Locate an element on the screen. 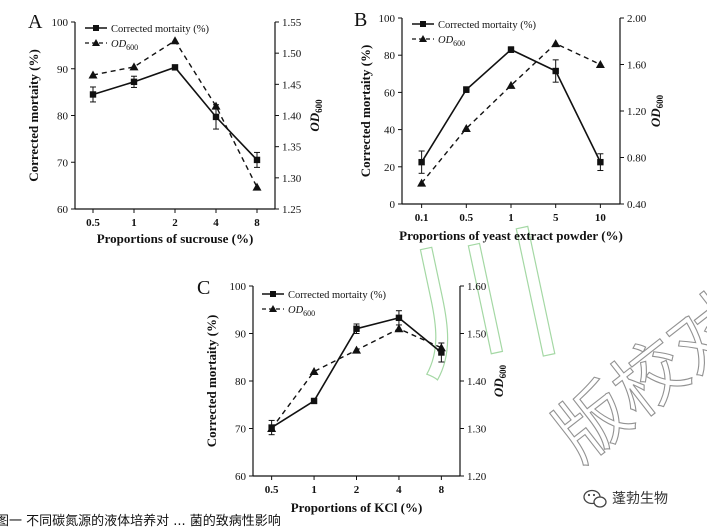 The image size is (707, 527). legend-od600-marker is located at coordinates (423, 38).